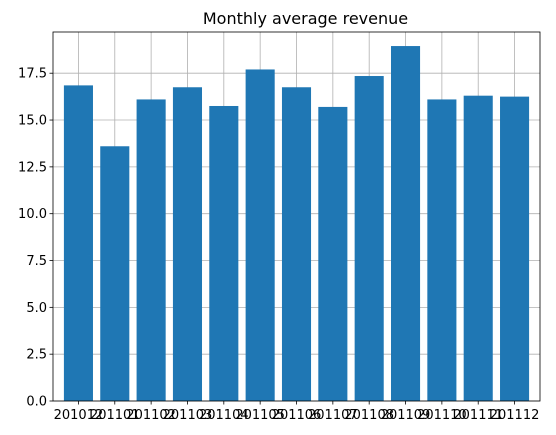 This screenshot has height=435, width=556. What do you see at coordinates (224, 415) in the screenshot?
I see `x-tick-label: 201104` at bounding box center [224, 415].